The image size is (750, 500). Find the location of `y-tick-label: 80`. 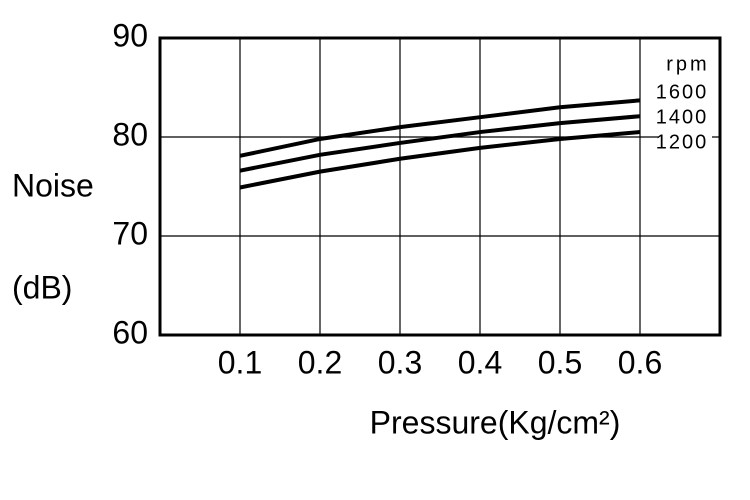

y-tick-label: 80 is located at coordinates (130, 134).